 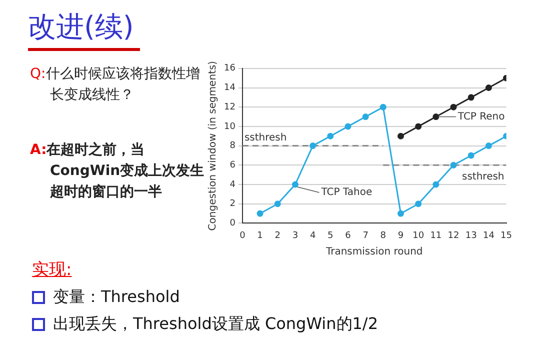 I want to click on x-tick-label: 10, so click(x=418, y=235).